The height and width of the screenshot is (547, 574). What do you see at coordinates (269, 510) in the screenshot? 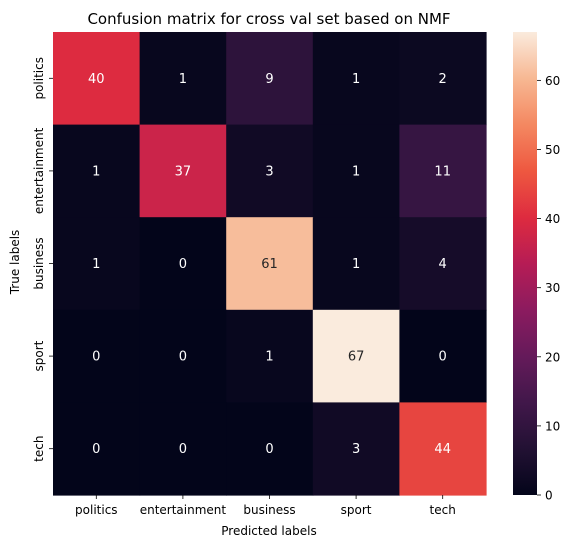
I see `x-tick-label: business` at bounding box center [269, 510].